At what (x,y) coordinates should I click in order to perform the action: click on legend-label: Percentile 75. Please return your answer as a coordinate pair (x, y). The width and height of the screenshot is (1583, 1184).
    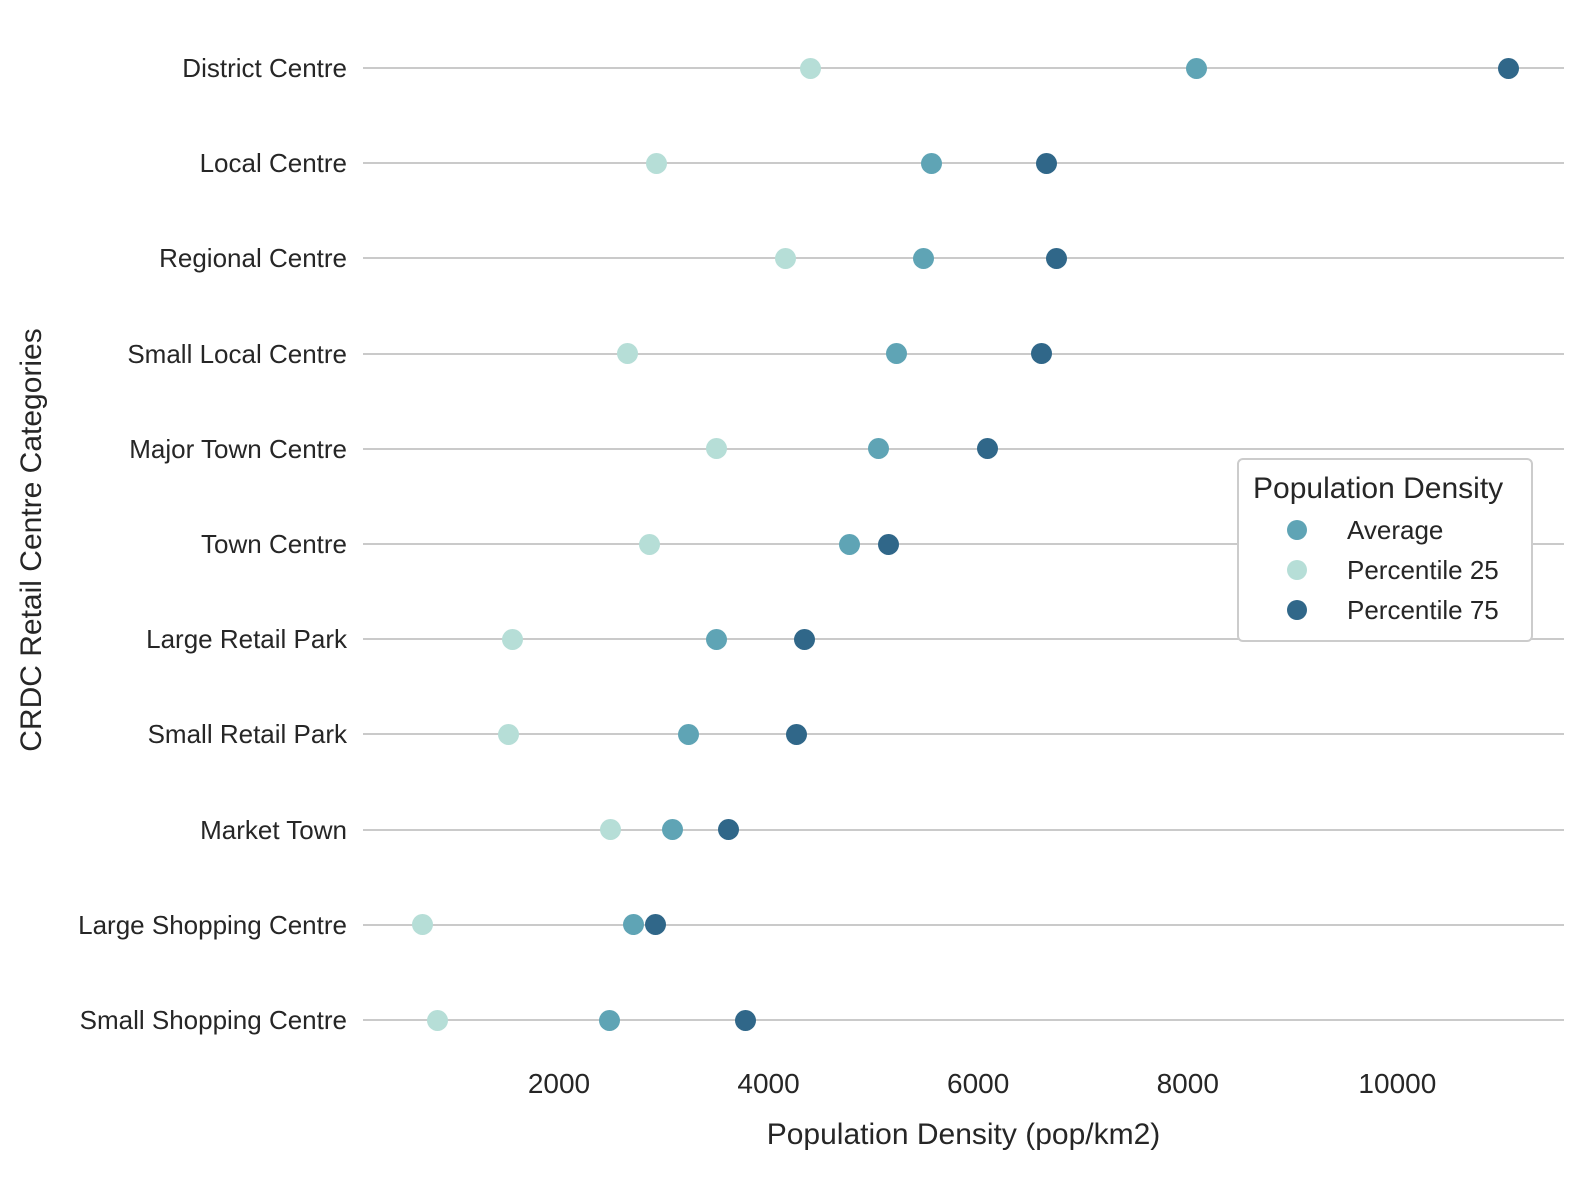
    Looking at the image, I should click on (1423, 609).